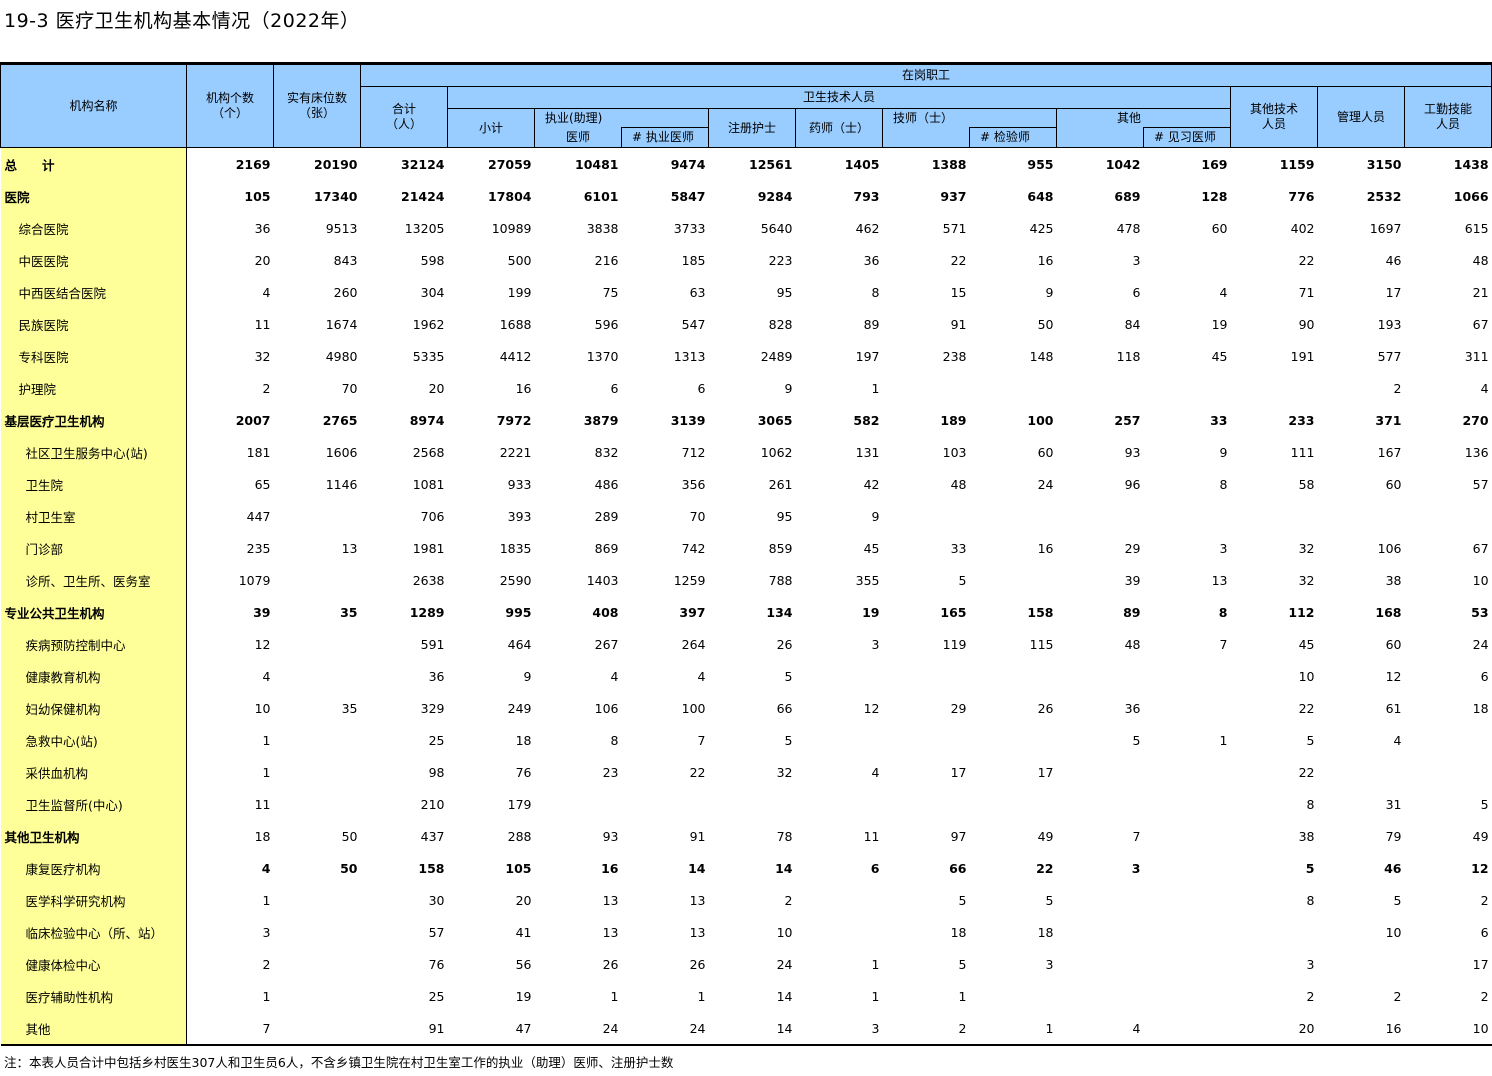 The width and height of the screenshot is (1492, 1076). I want to click on table-cell: 89, so click(871, 324).